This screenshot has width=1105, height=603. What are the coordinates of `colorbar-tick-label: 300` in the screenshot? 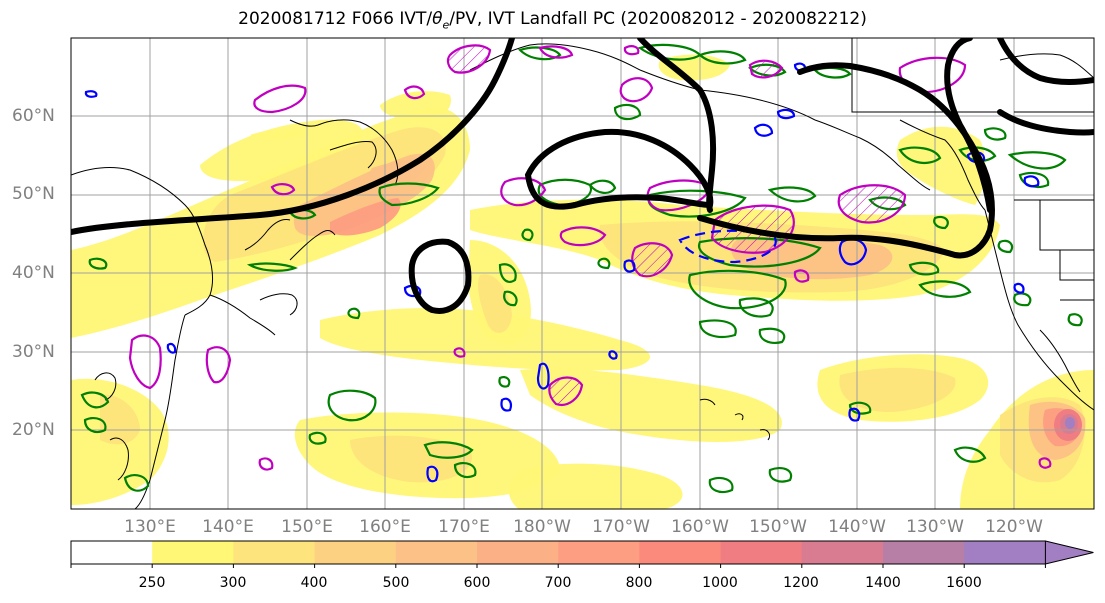 It's located at (233, 583).